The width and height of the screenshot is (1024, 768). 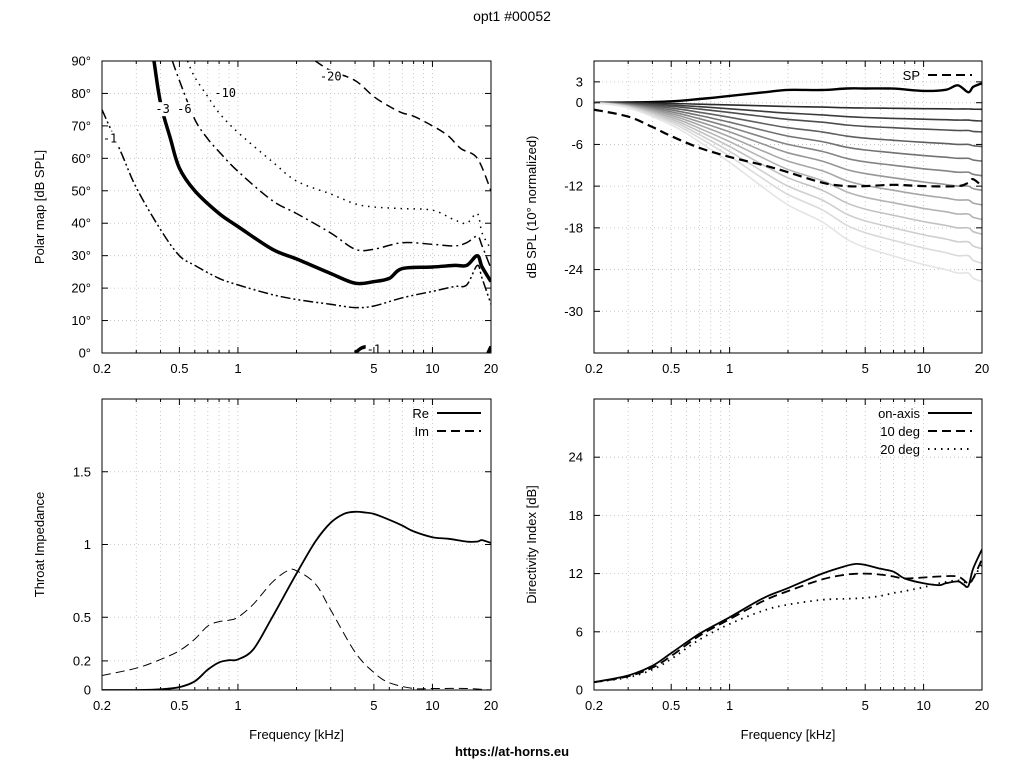 I want to click on y-tick-label: -18, so click(x=573, y=227).